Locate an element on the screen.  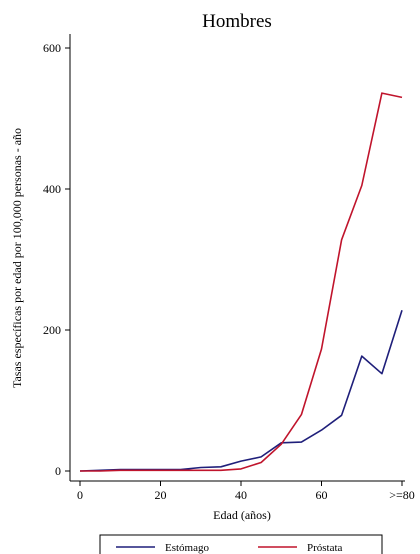
x-axis-ticks: 0 20 40 60 >=80 is located at coordinates (246, 491).